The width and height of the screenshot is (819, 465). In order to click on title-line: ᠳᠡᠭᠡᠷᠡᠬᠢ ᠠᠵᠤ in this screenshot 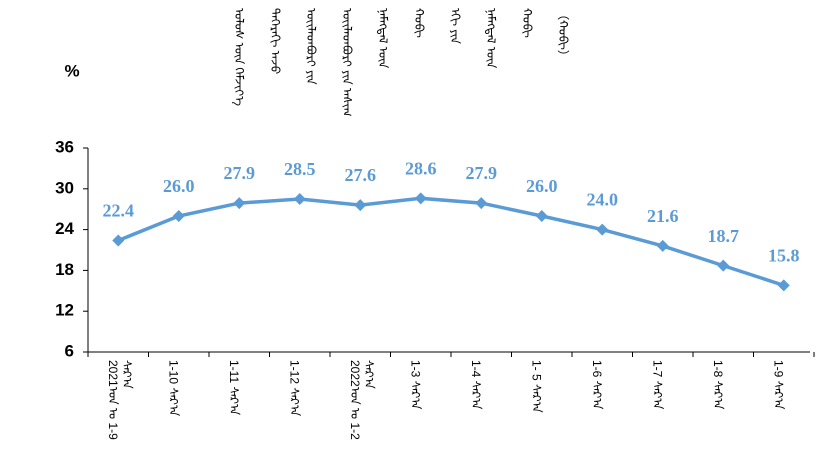, I will do `click(275, 41)`.